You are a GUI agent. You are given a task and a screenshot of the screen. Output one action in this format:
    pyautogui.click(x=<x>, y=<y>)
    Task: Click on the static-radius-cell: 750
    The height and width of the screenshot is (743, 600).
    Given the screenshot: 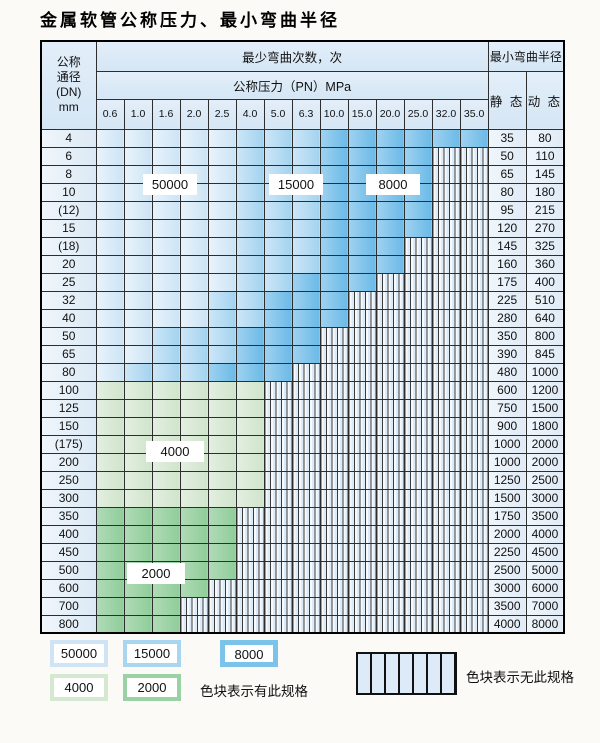 What is the action you would take?
    pyautogui.click(x=507, y=408)
    